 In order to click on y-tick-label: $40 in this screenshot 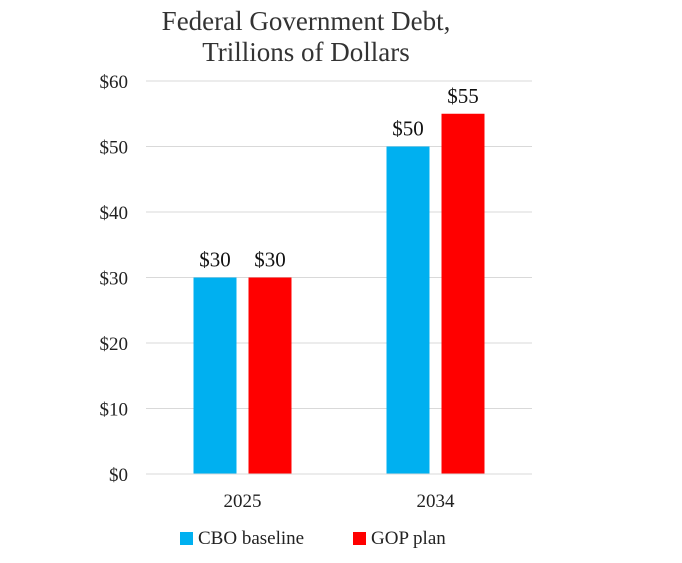, I will do `click(114, 213)`.